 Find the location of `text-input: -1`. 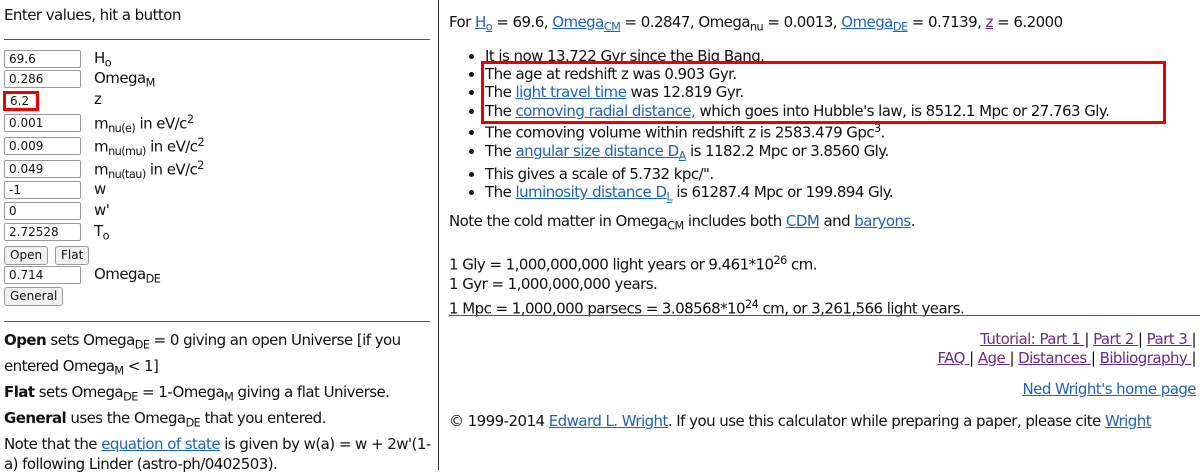

text-input: -1 is located at coordinates (42, 190).